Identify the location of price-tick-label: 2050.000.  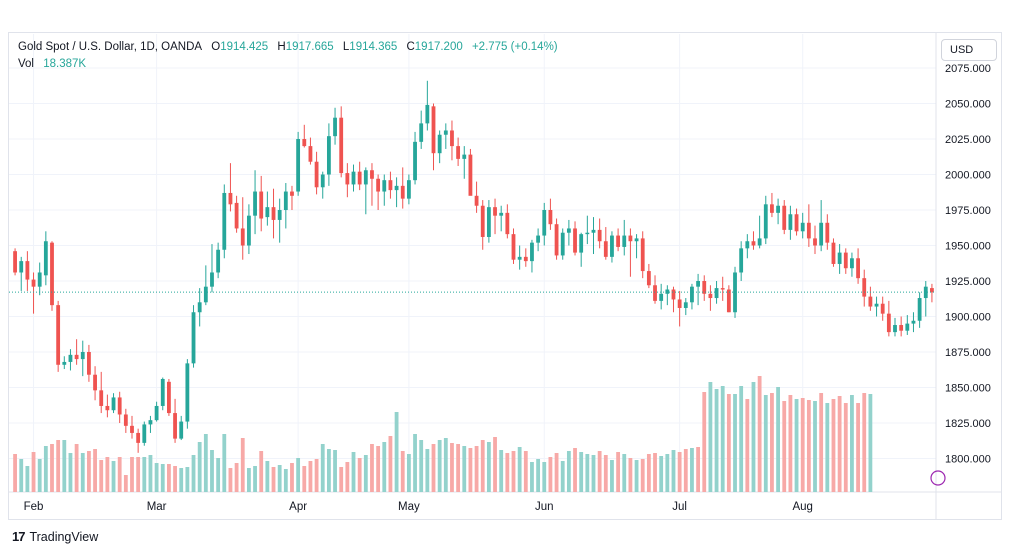
(968, 105).